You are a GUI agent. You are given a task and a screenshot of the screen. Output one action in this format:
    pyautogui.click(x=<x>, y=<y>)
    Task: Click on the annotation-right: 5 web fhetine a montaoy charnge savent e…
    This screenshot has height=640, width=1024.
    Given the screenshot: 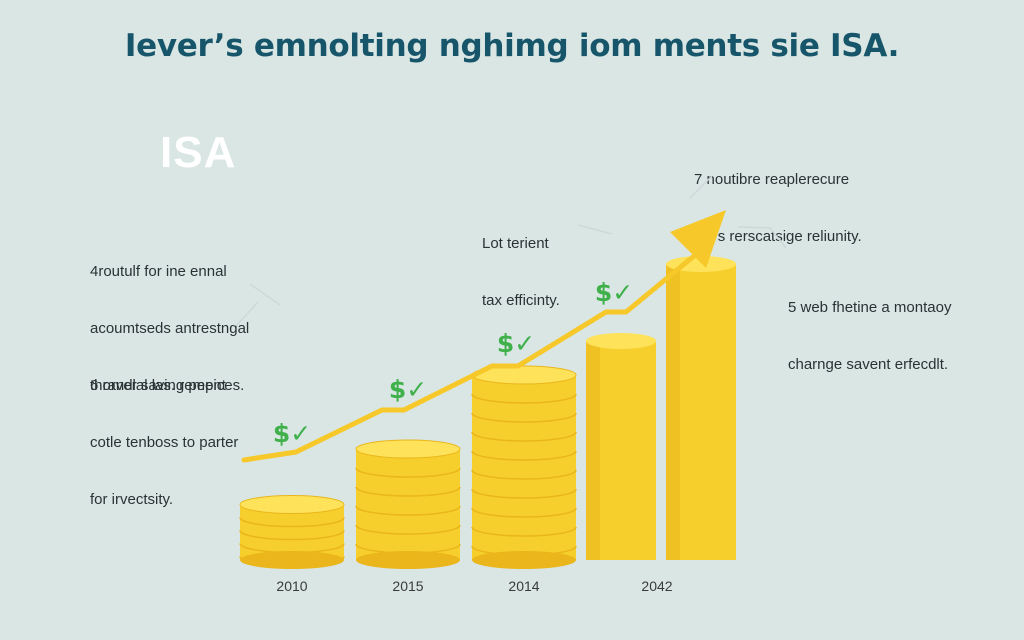 What is the action you would take?
    pyautogui.click(x=869, y=336)
    